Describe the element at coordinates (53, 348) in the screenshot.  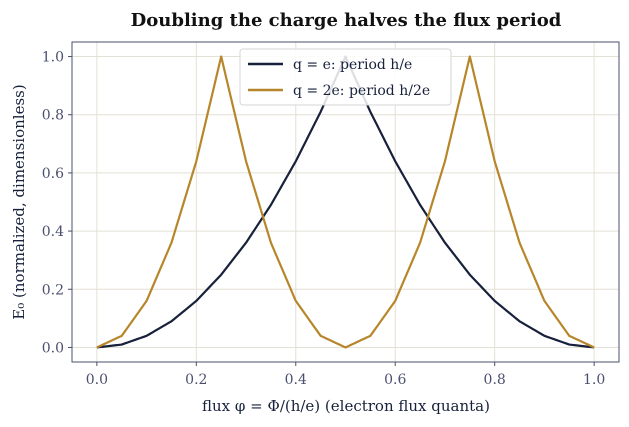
I see `y-tick-label: 0.0` at that location.